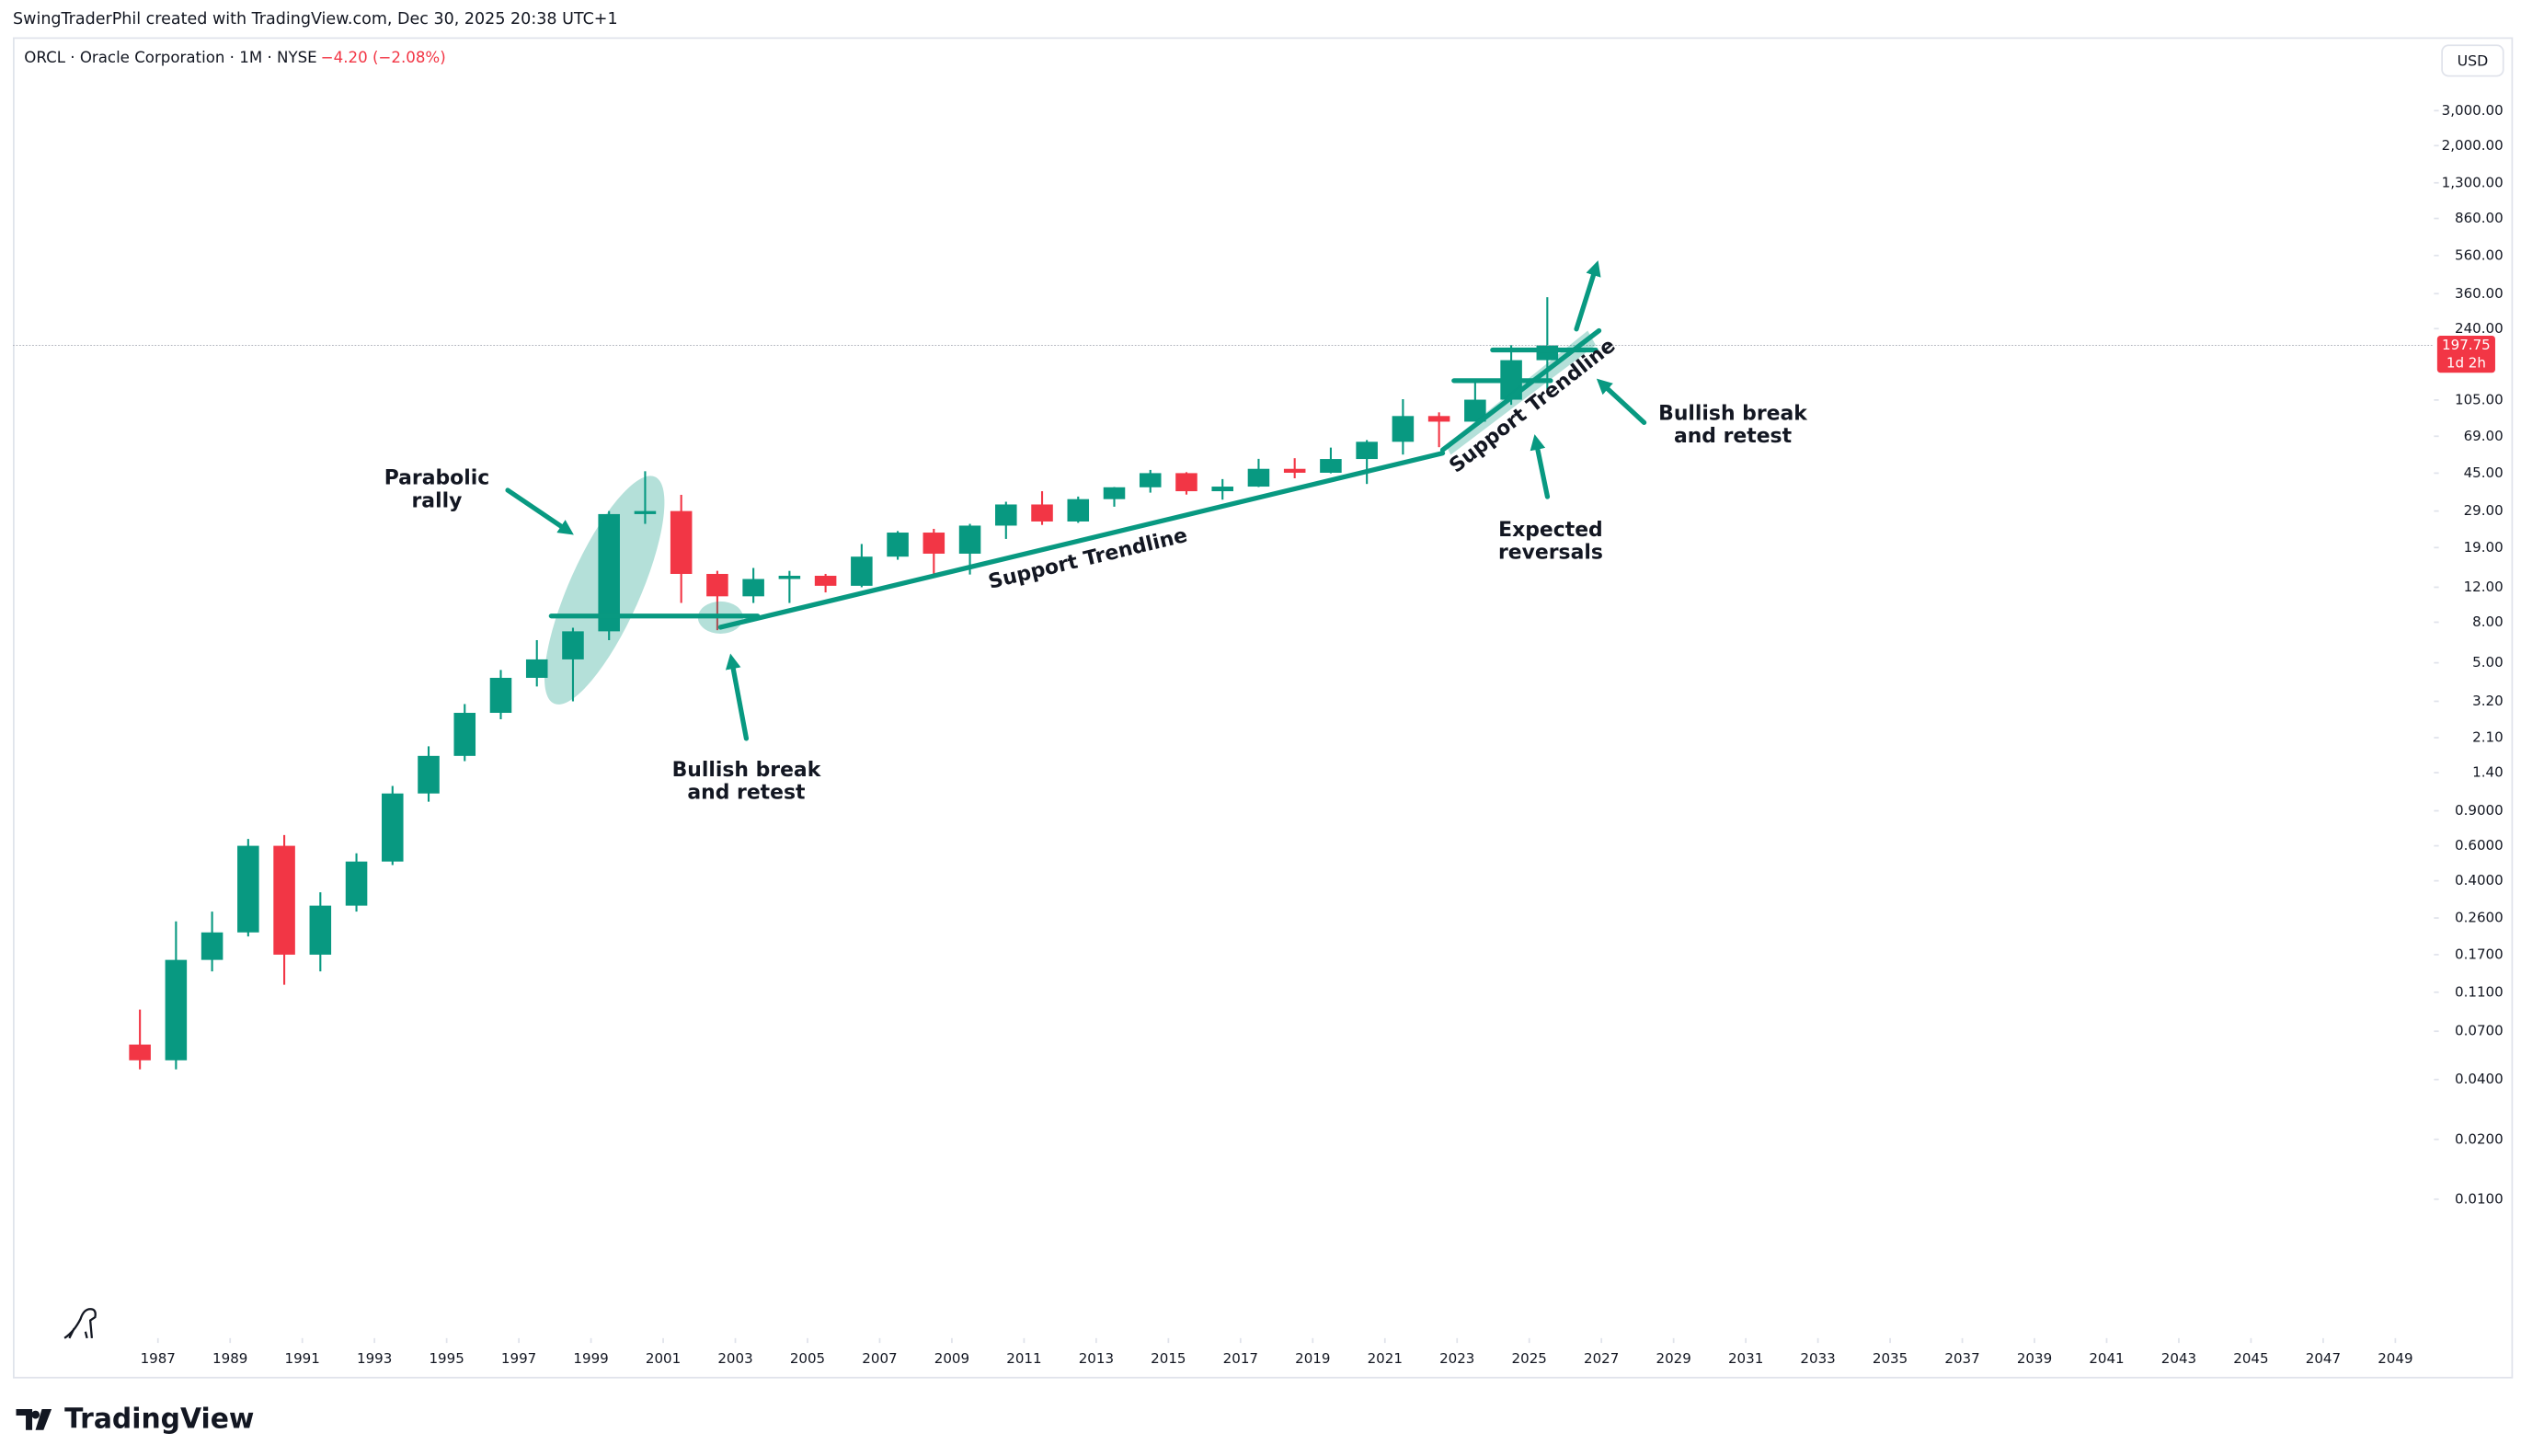  What do you see at coordinates (807, 1358) in the screenshot?
I see `x-tick-label: 2005` at bounding box center [807, 1358].